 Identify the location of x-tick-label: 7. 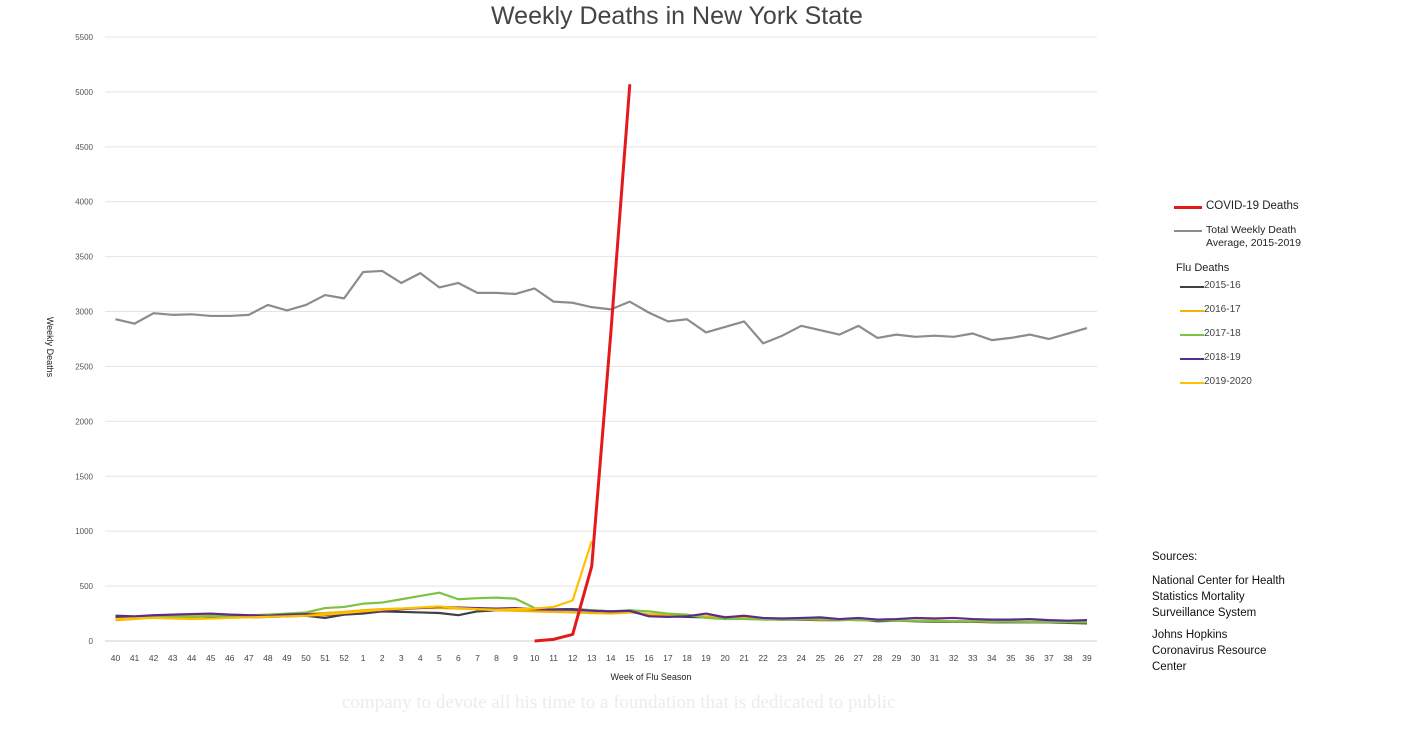
(477, 658).